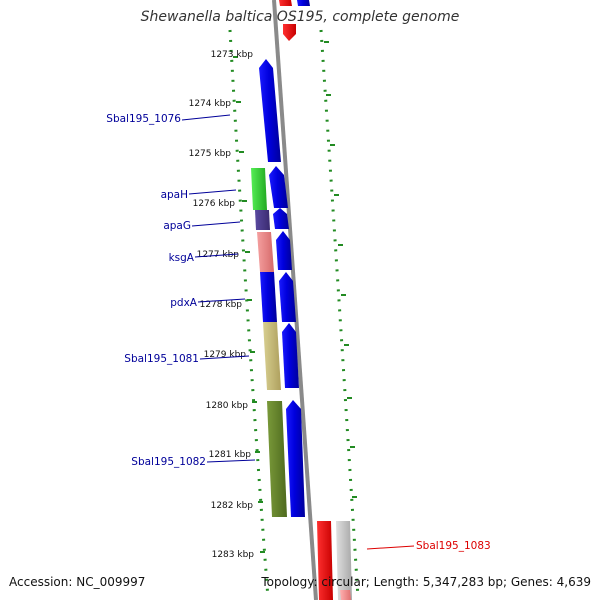 Image resolution: width=600 pixels, height=600 pixels. What do you see at coordinates (168, 462) in the screenshot?
I see `gene-label: Sbal195_1082` at bounding box center [168, 462].